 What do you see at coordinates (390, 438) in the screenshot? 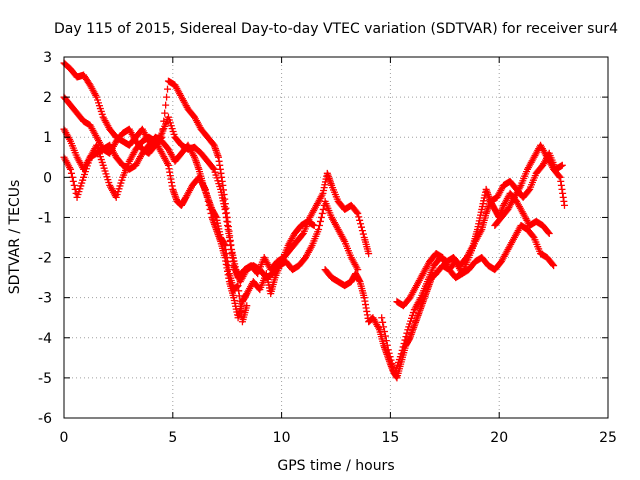
I see `x-tick-label: 15` at bounding box center [390, 438].